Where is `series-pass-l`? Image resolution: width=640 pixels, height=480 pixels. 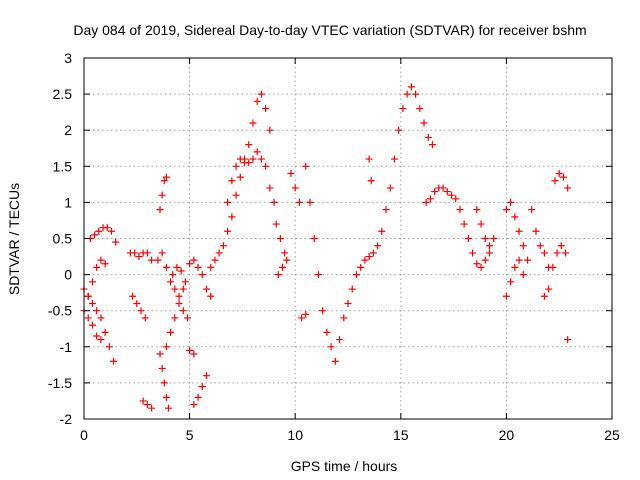
series-pass-l is located at coordinates (174, 318).